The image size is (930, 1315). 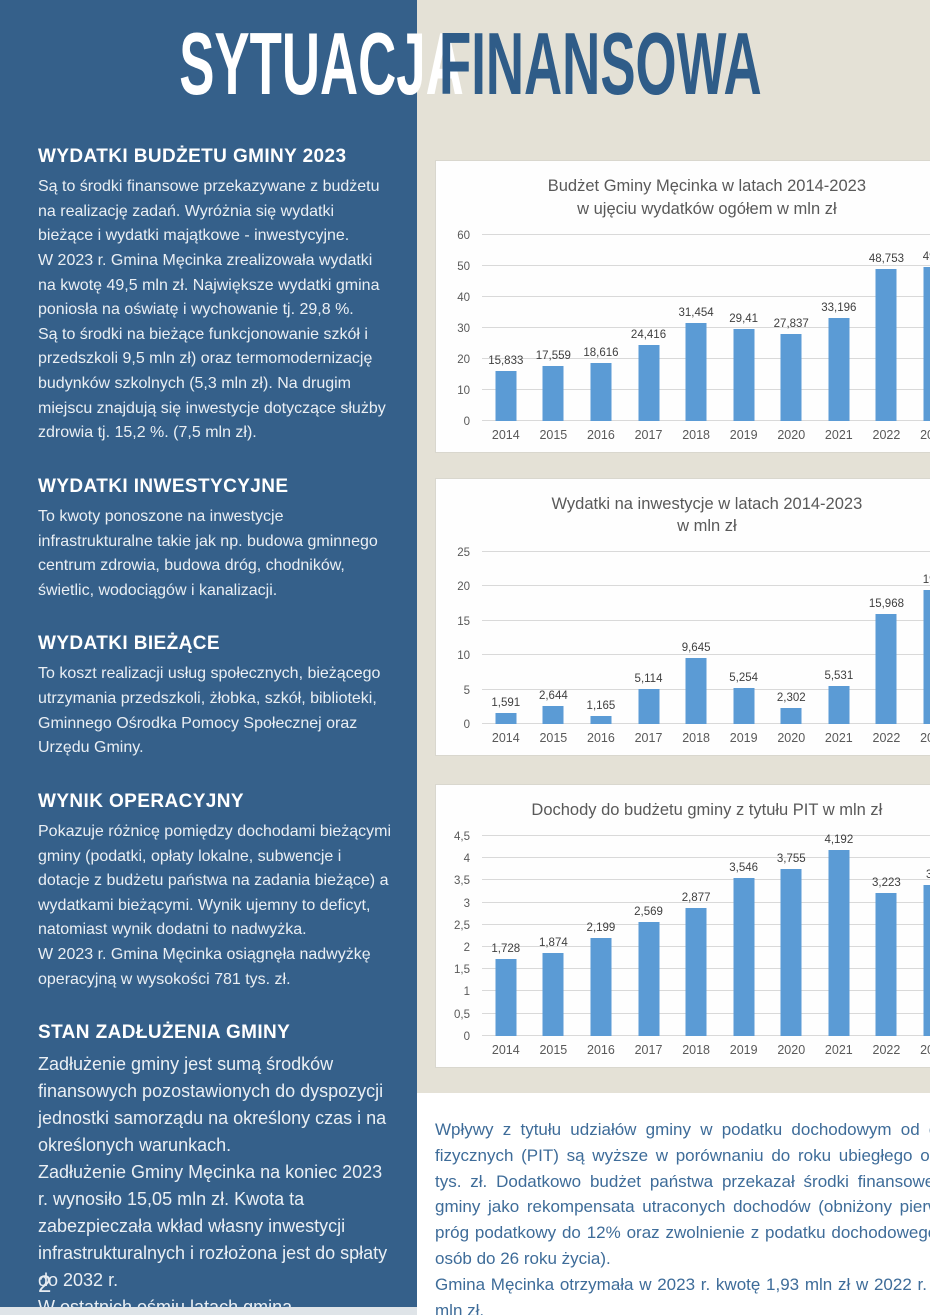 I want to click on y-axis-tick-label: 3,5, so click(x=462, y=881).